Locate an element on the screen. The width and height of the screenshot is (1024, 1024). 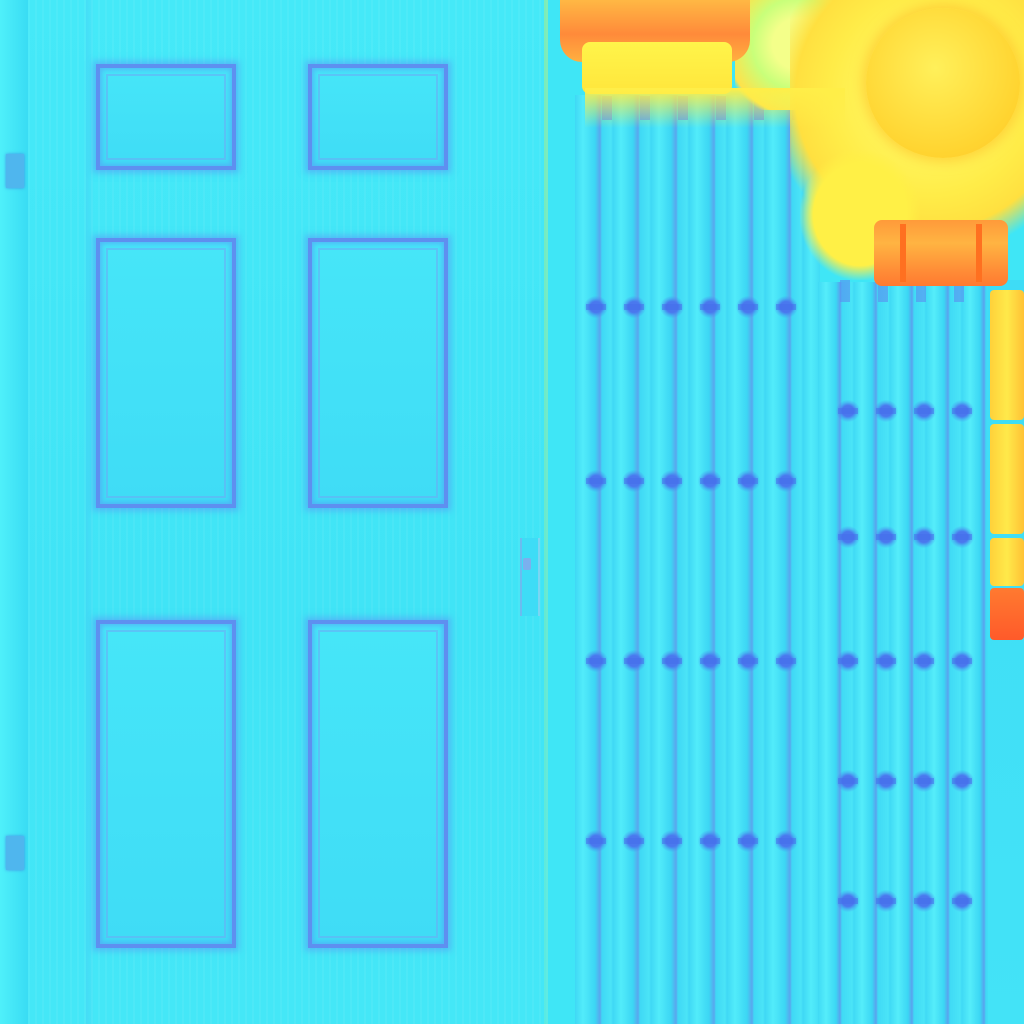
flower-pot-rim is located at coordinates (657, 68).